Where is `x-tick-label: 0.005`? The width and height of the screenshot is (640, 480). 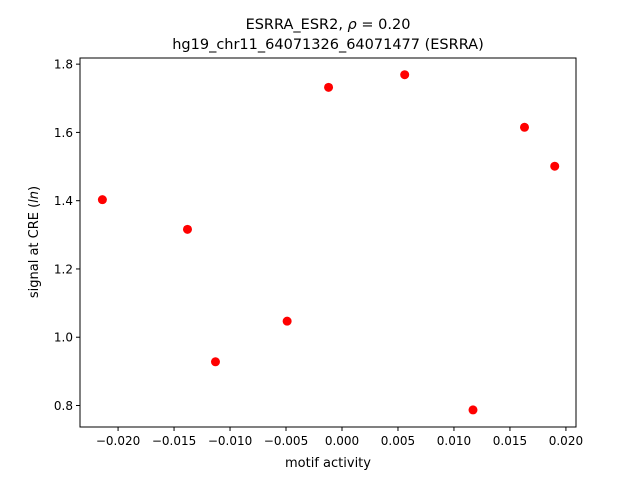 x-tick-label: 0.005 is located at coordinates (398, 441).